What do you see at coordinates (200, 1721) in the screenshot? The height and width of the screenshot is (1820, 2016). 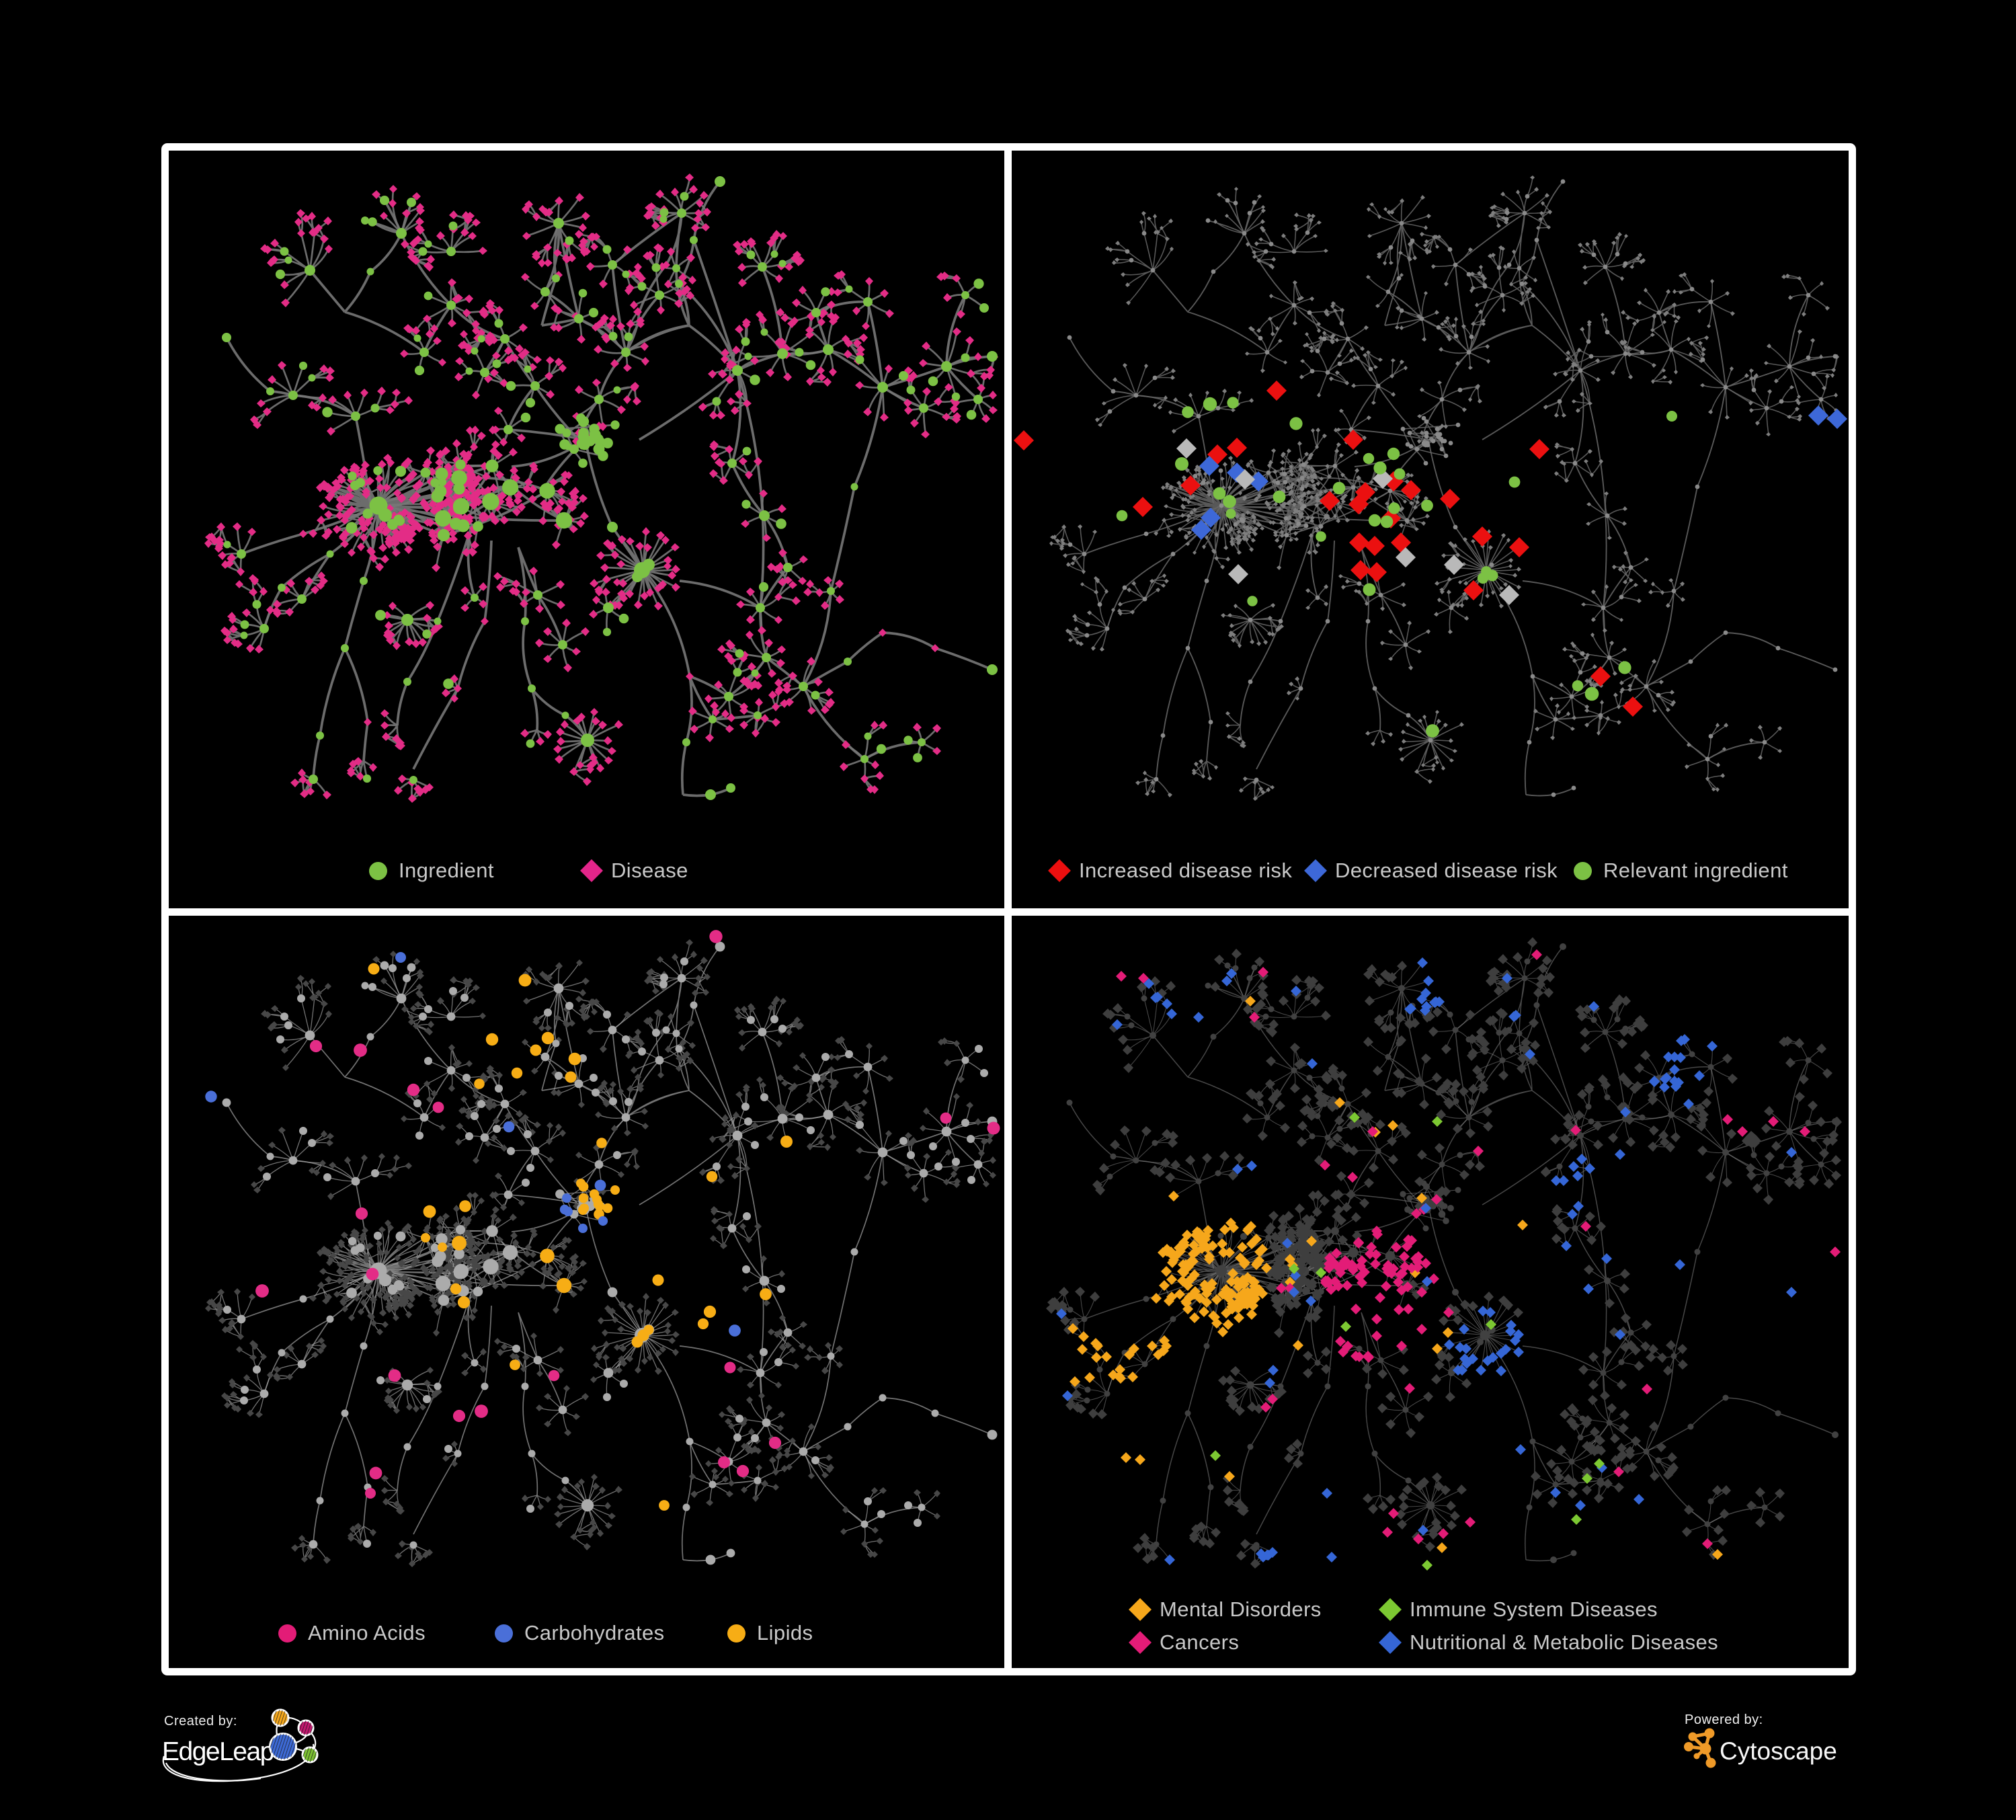 I see `svg-text: Created by:` at bounding box center [200, 1721].